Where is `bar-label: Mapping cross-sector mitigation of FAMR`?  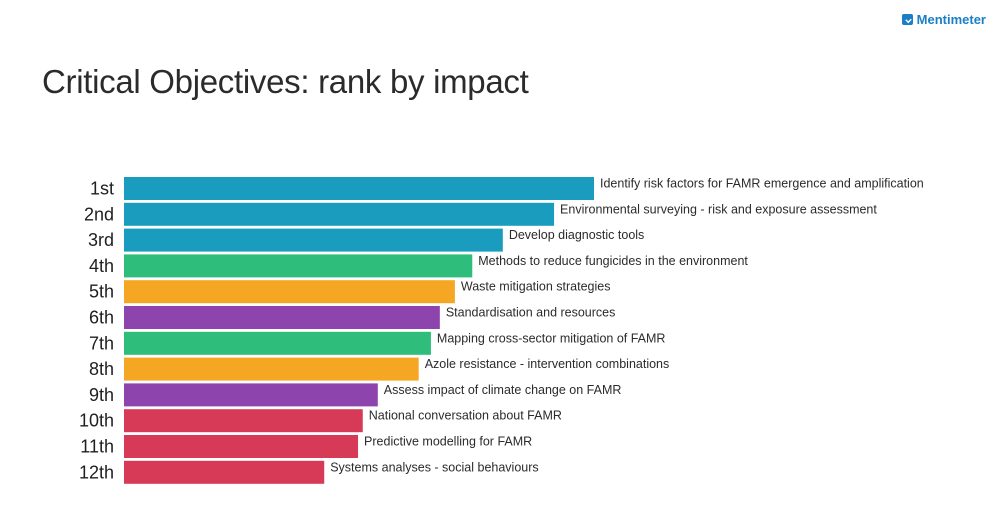 bar-label: Mapping cross-sector mitigation of FAMR is located at coordinates (551, 338).